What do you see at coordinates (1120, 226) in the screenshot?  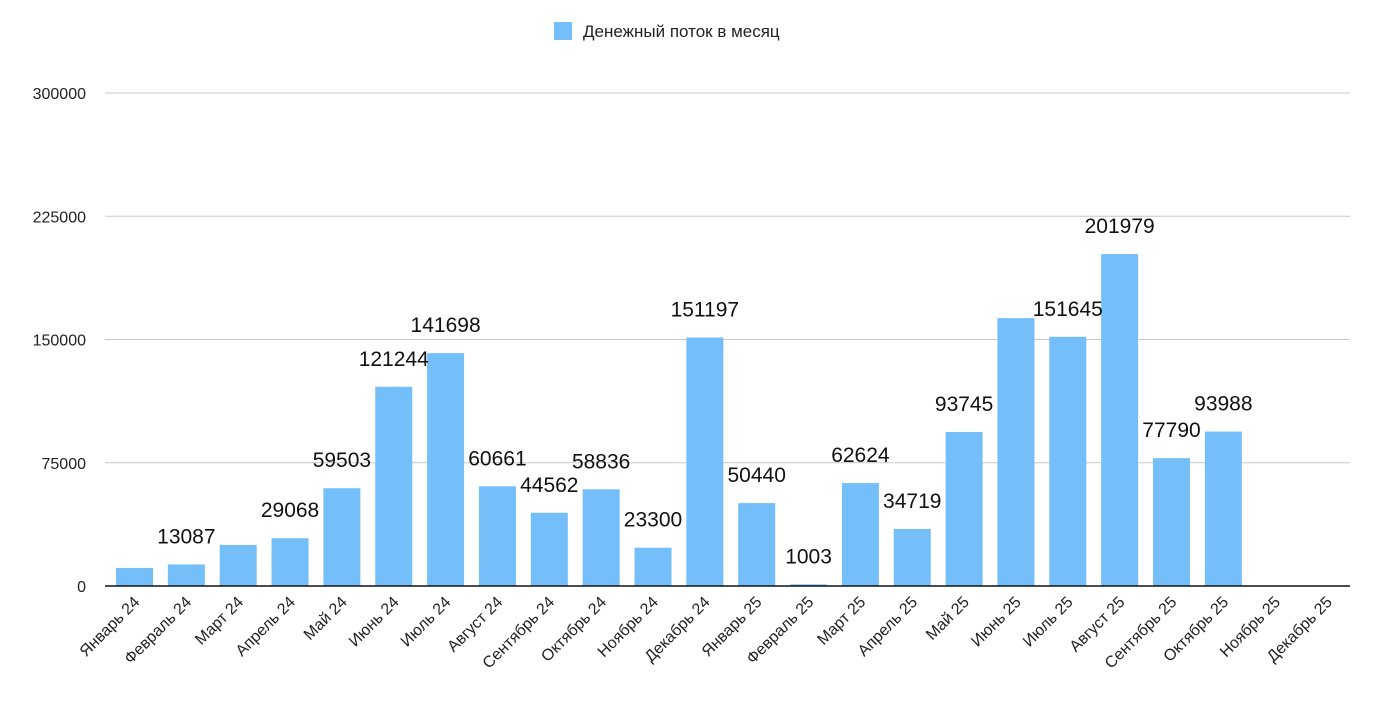 I see `data-label: 201979` at bounding box center [1120, 226].